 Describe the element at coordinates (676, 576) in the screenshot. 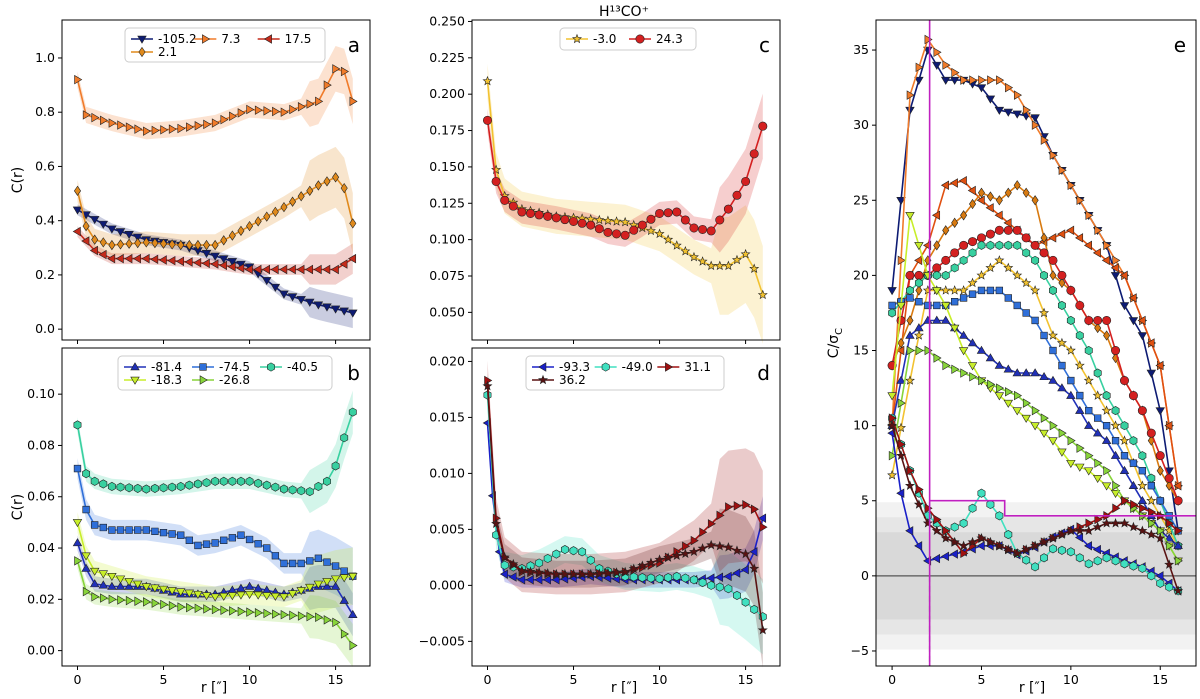

I see `point--49.0-22` at that location.